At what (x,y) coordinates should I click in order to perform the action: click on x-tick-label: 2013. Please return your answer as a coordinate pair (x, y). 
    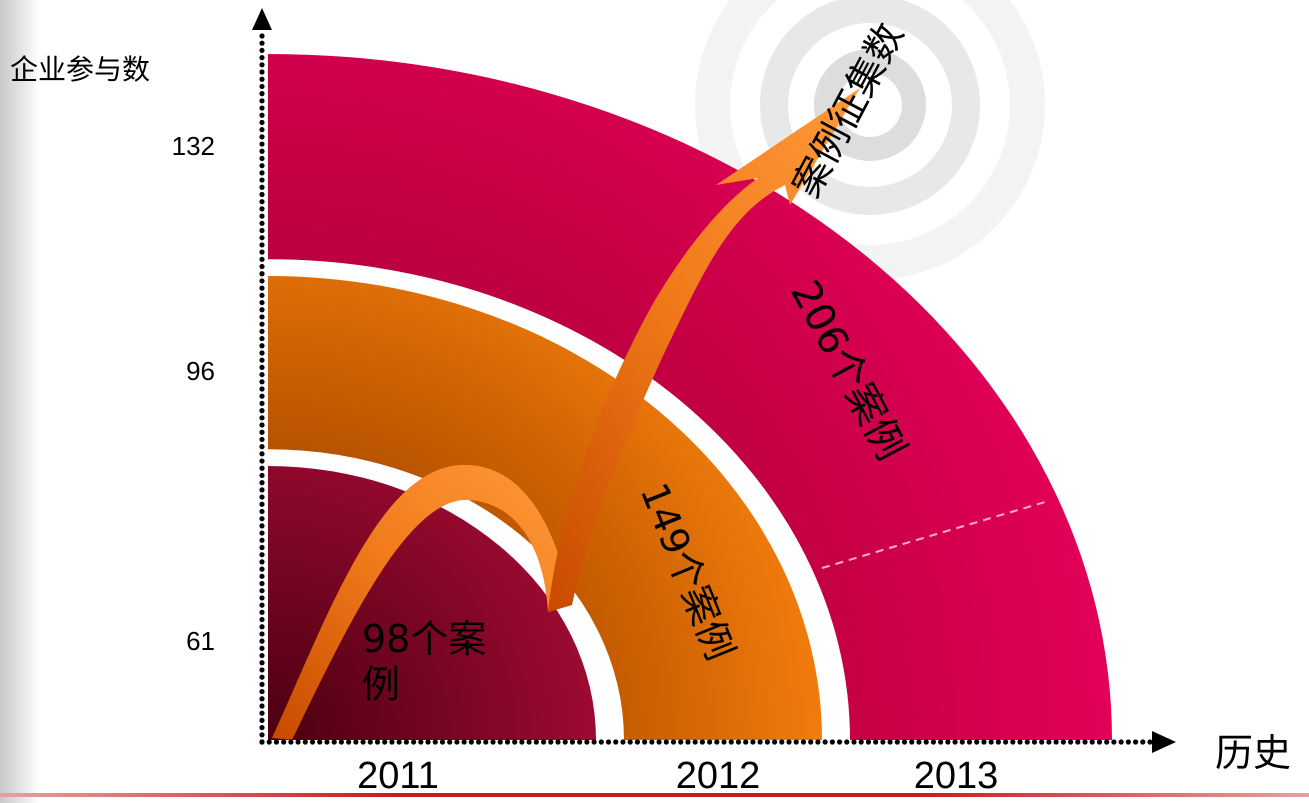
    Looking at the image, I should click on (956, 776).